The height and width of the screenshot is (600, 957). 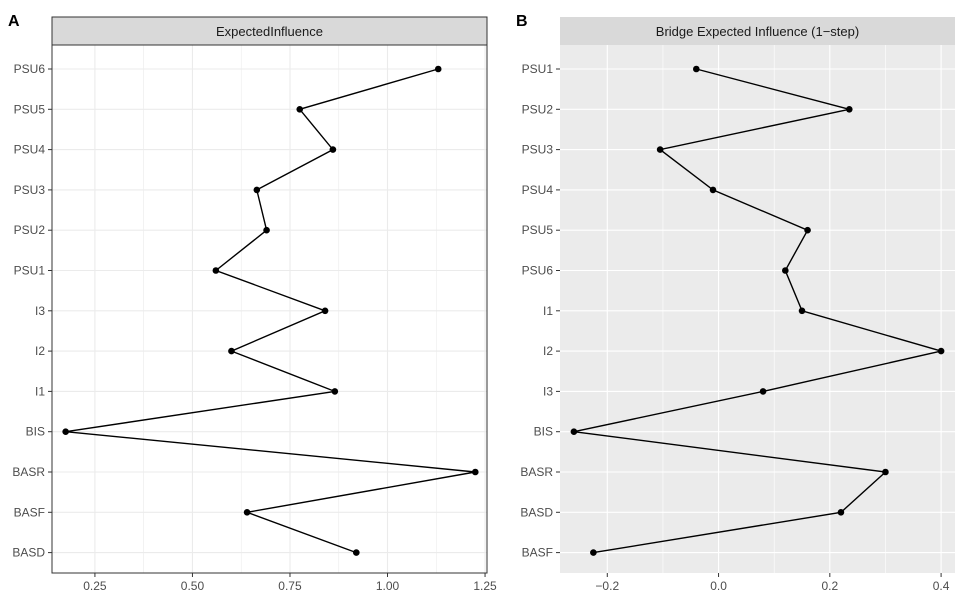 I want to click on panel-label: B, so click(x=522, y=21).